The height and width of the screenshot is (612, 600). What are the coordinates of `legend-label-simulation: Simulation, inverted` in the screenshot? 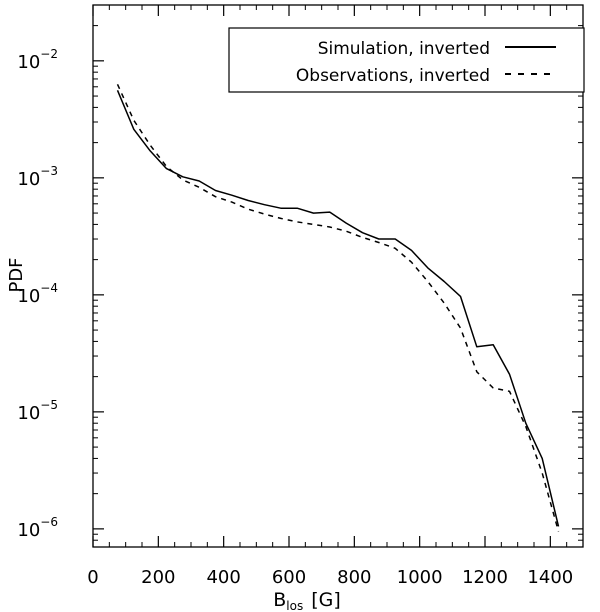 It's located at (404, 49).